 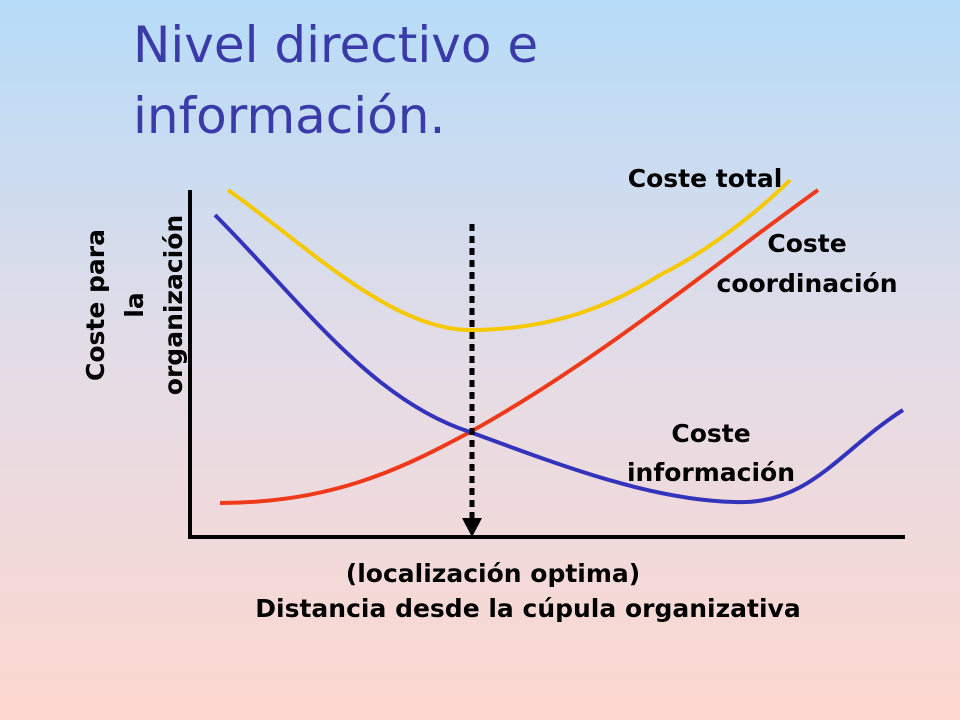 I want to click on total-cost-curve, so click(x=509, y=255).